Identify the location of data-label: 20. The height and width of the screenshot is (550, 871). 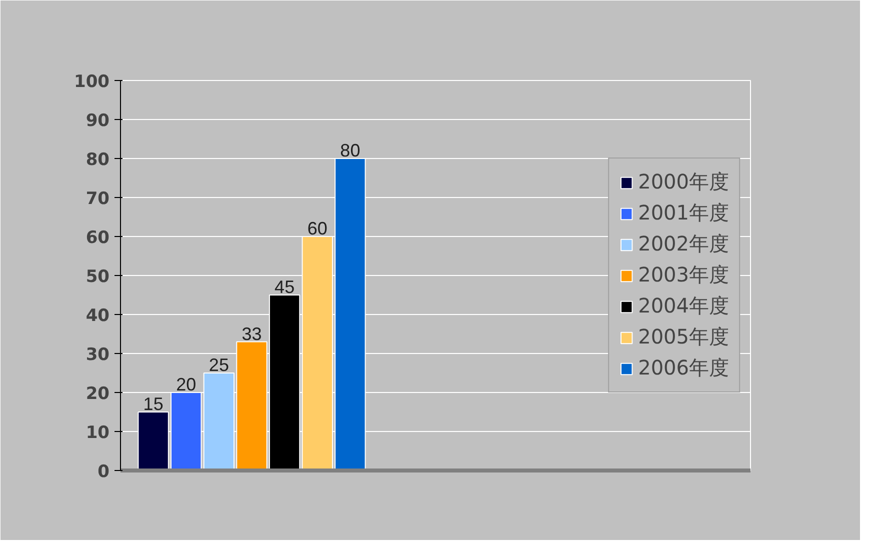
(186, 384).